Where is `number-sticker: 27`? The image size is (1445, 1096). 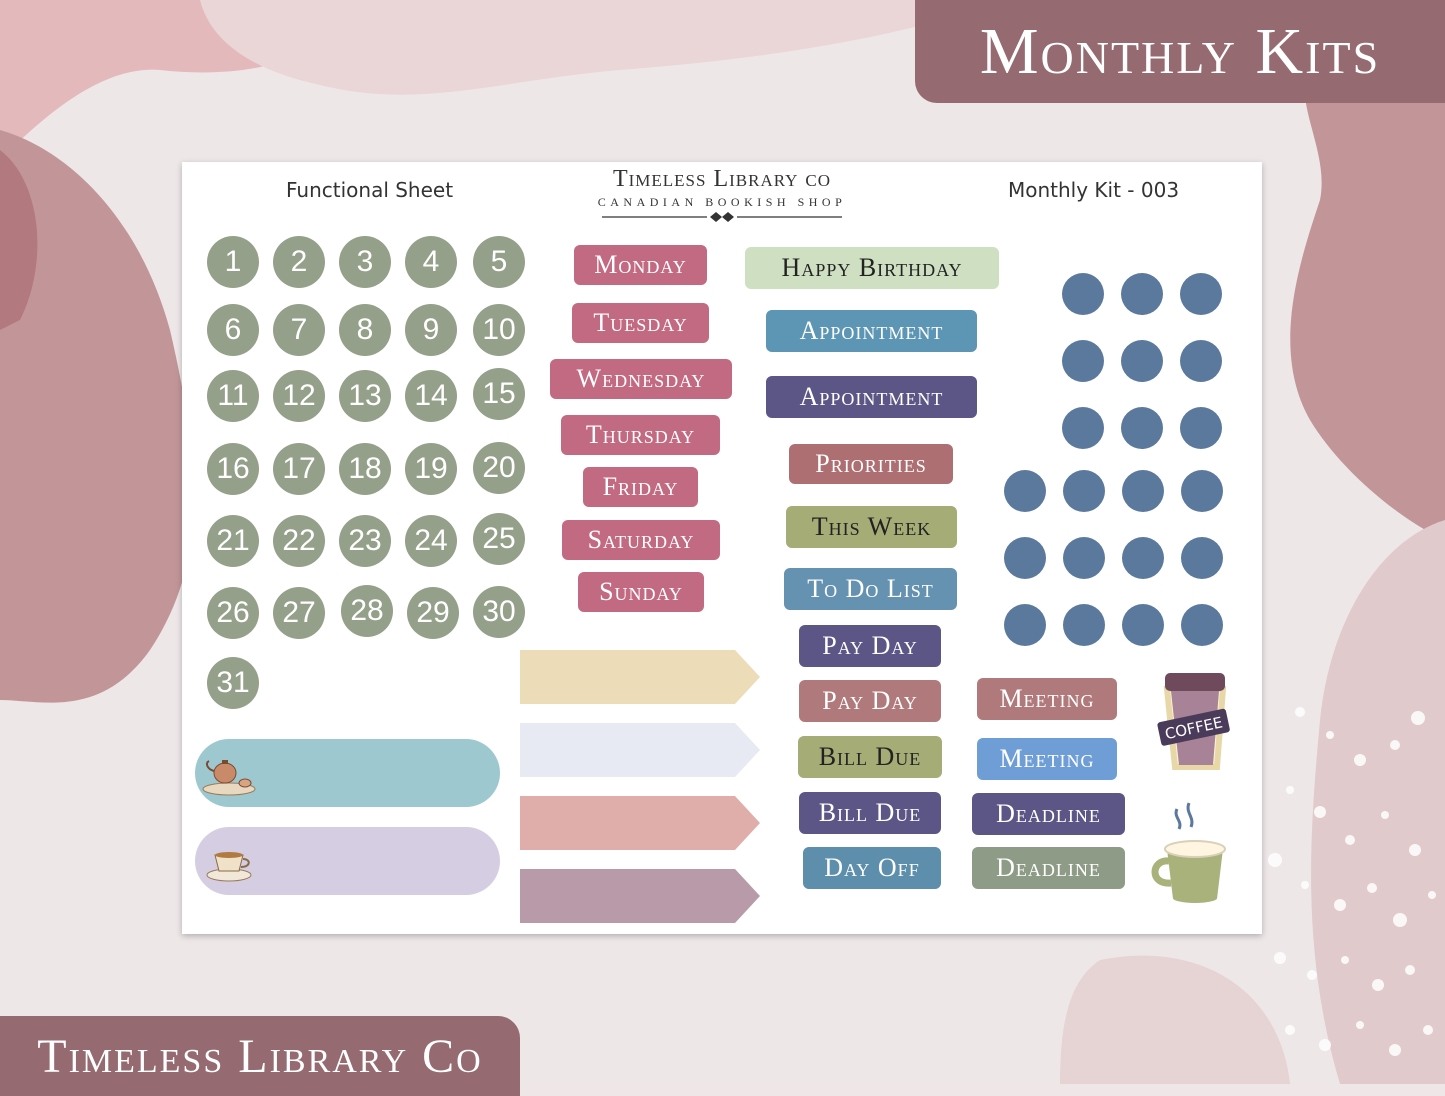
number-sticker: 27 is located at coordinates (299, 613).